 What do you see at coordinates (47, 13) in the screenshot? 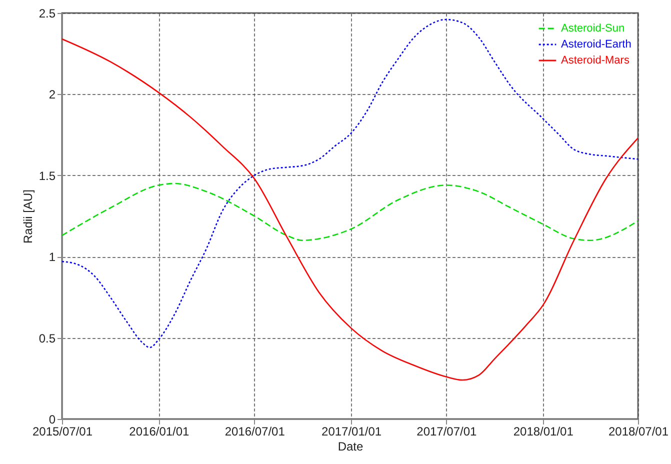
I see `y-tick-label: 2.5` at bounding box center [47, 13].